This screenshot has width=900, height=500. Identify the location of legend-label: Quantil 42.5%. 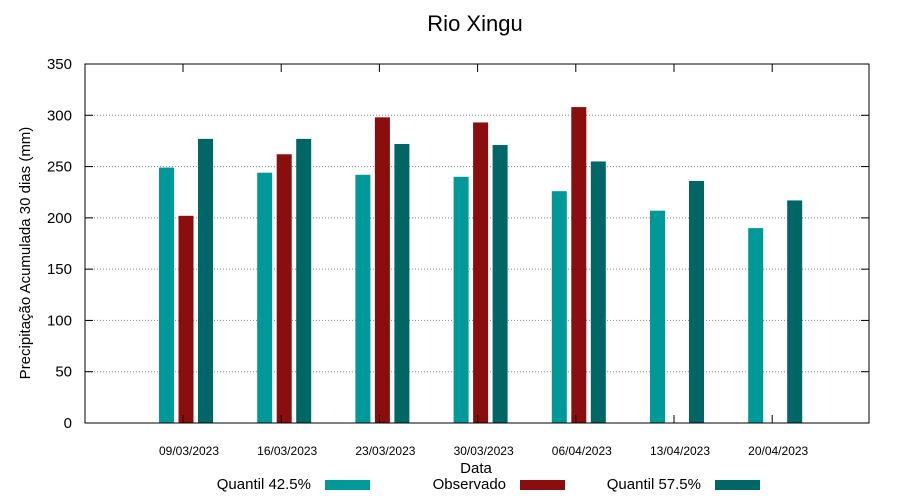
(264, 484).